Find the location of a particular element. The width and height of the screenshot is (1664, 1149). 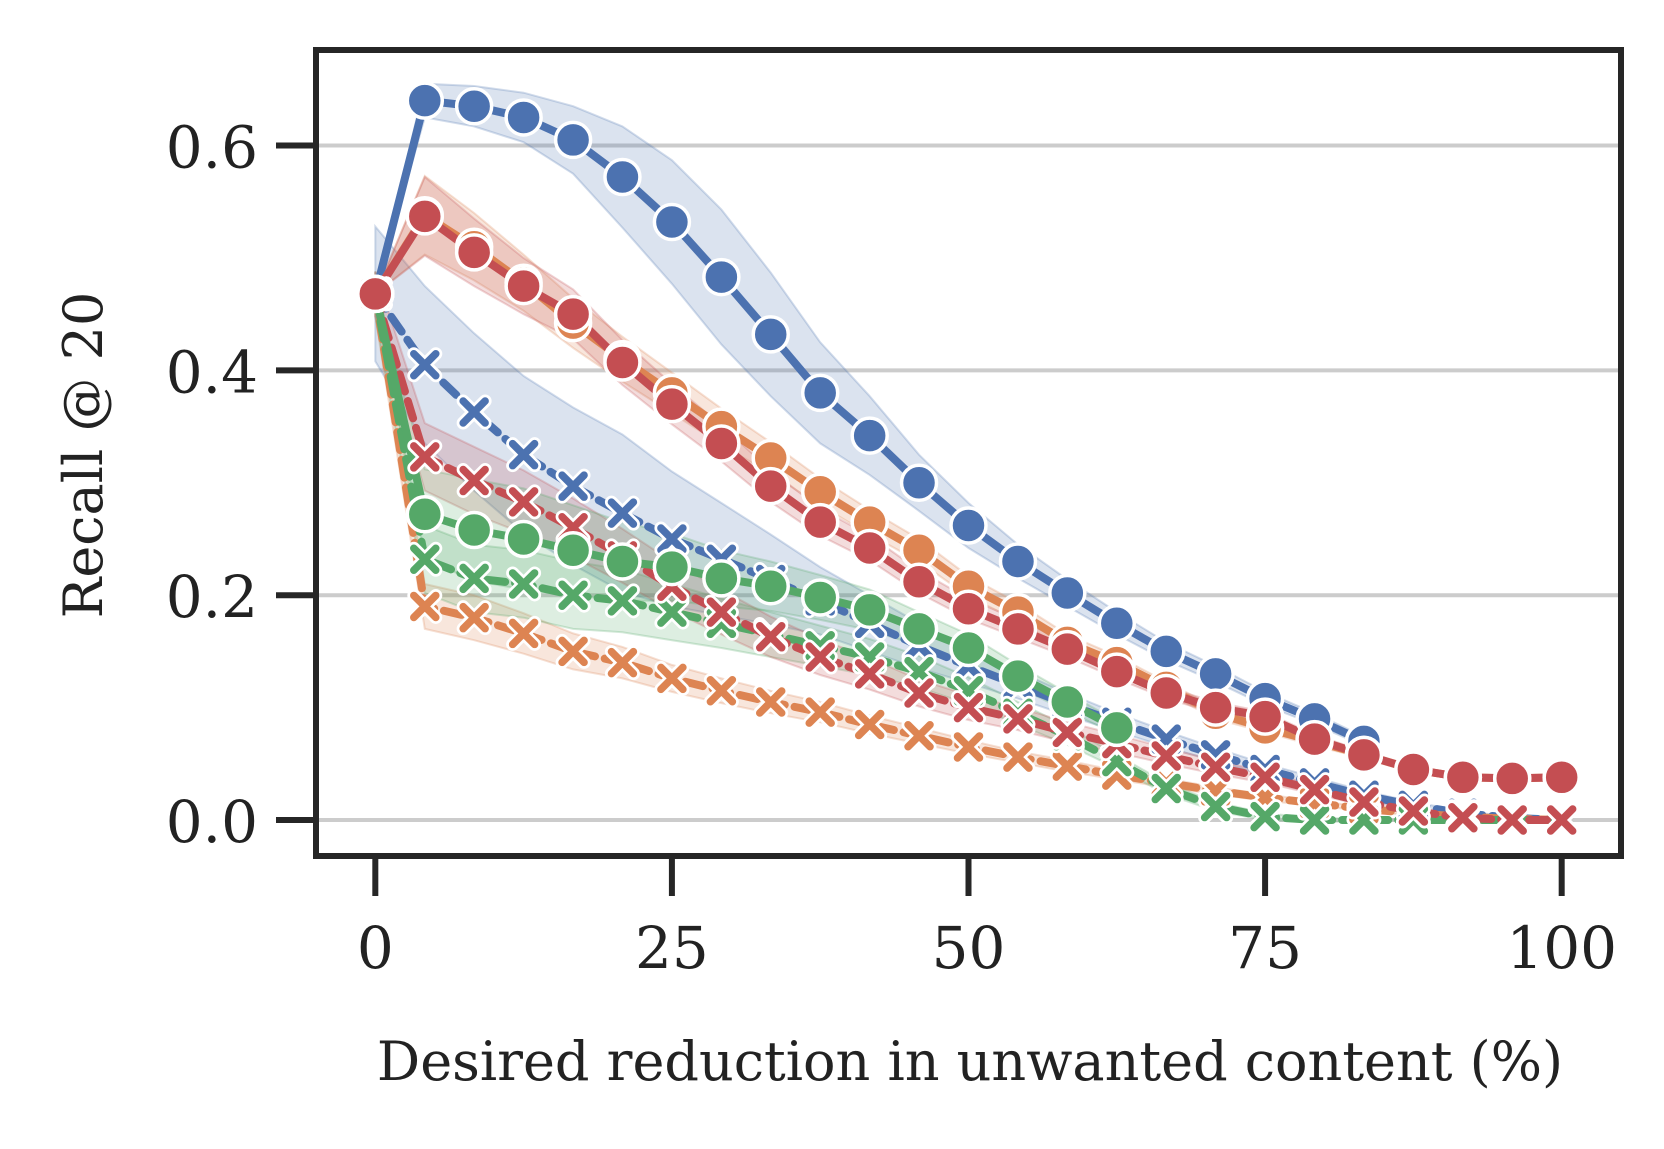

x-tick-label-1: 25 is located at coordinates (672, 948).